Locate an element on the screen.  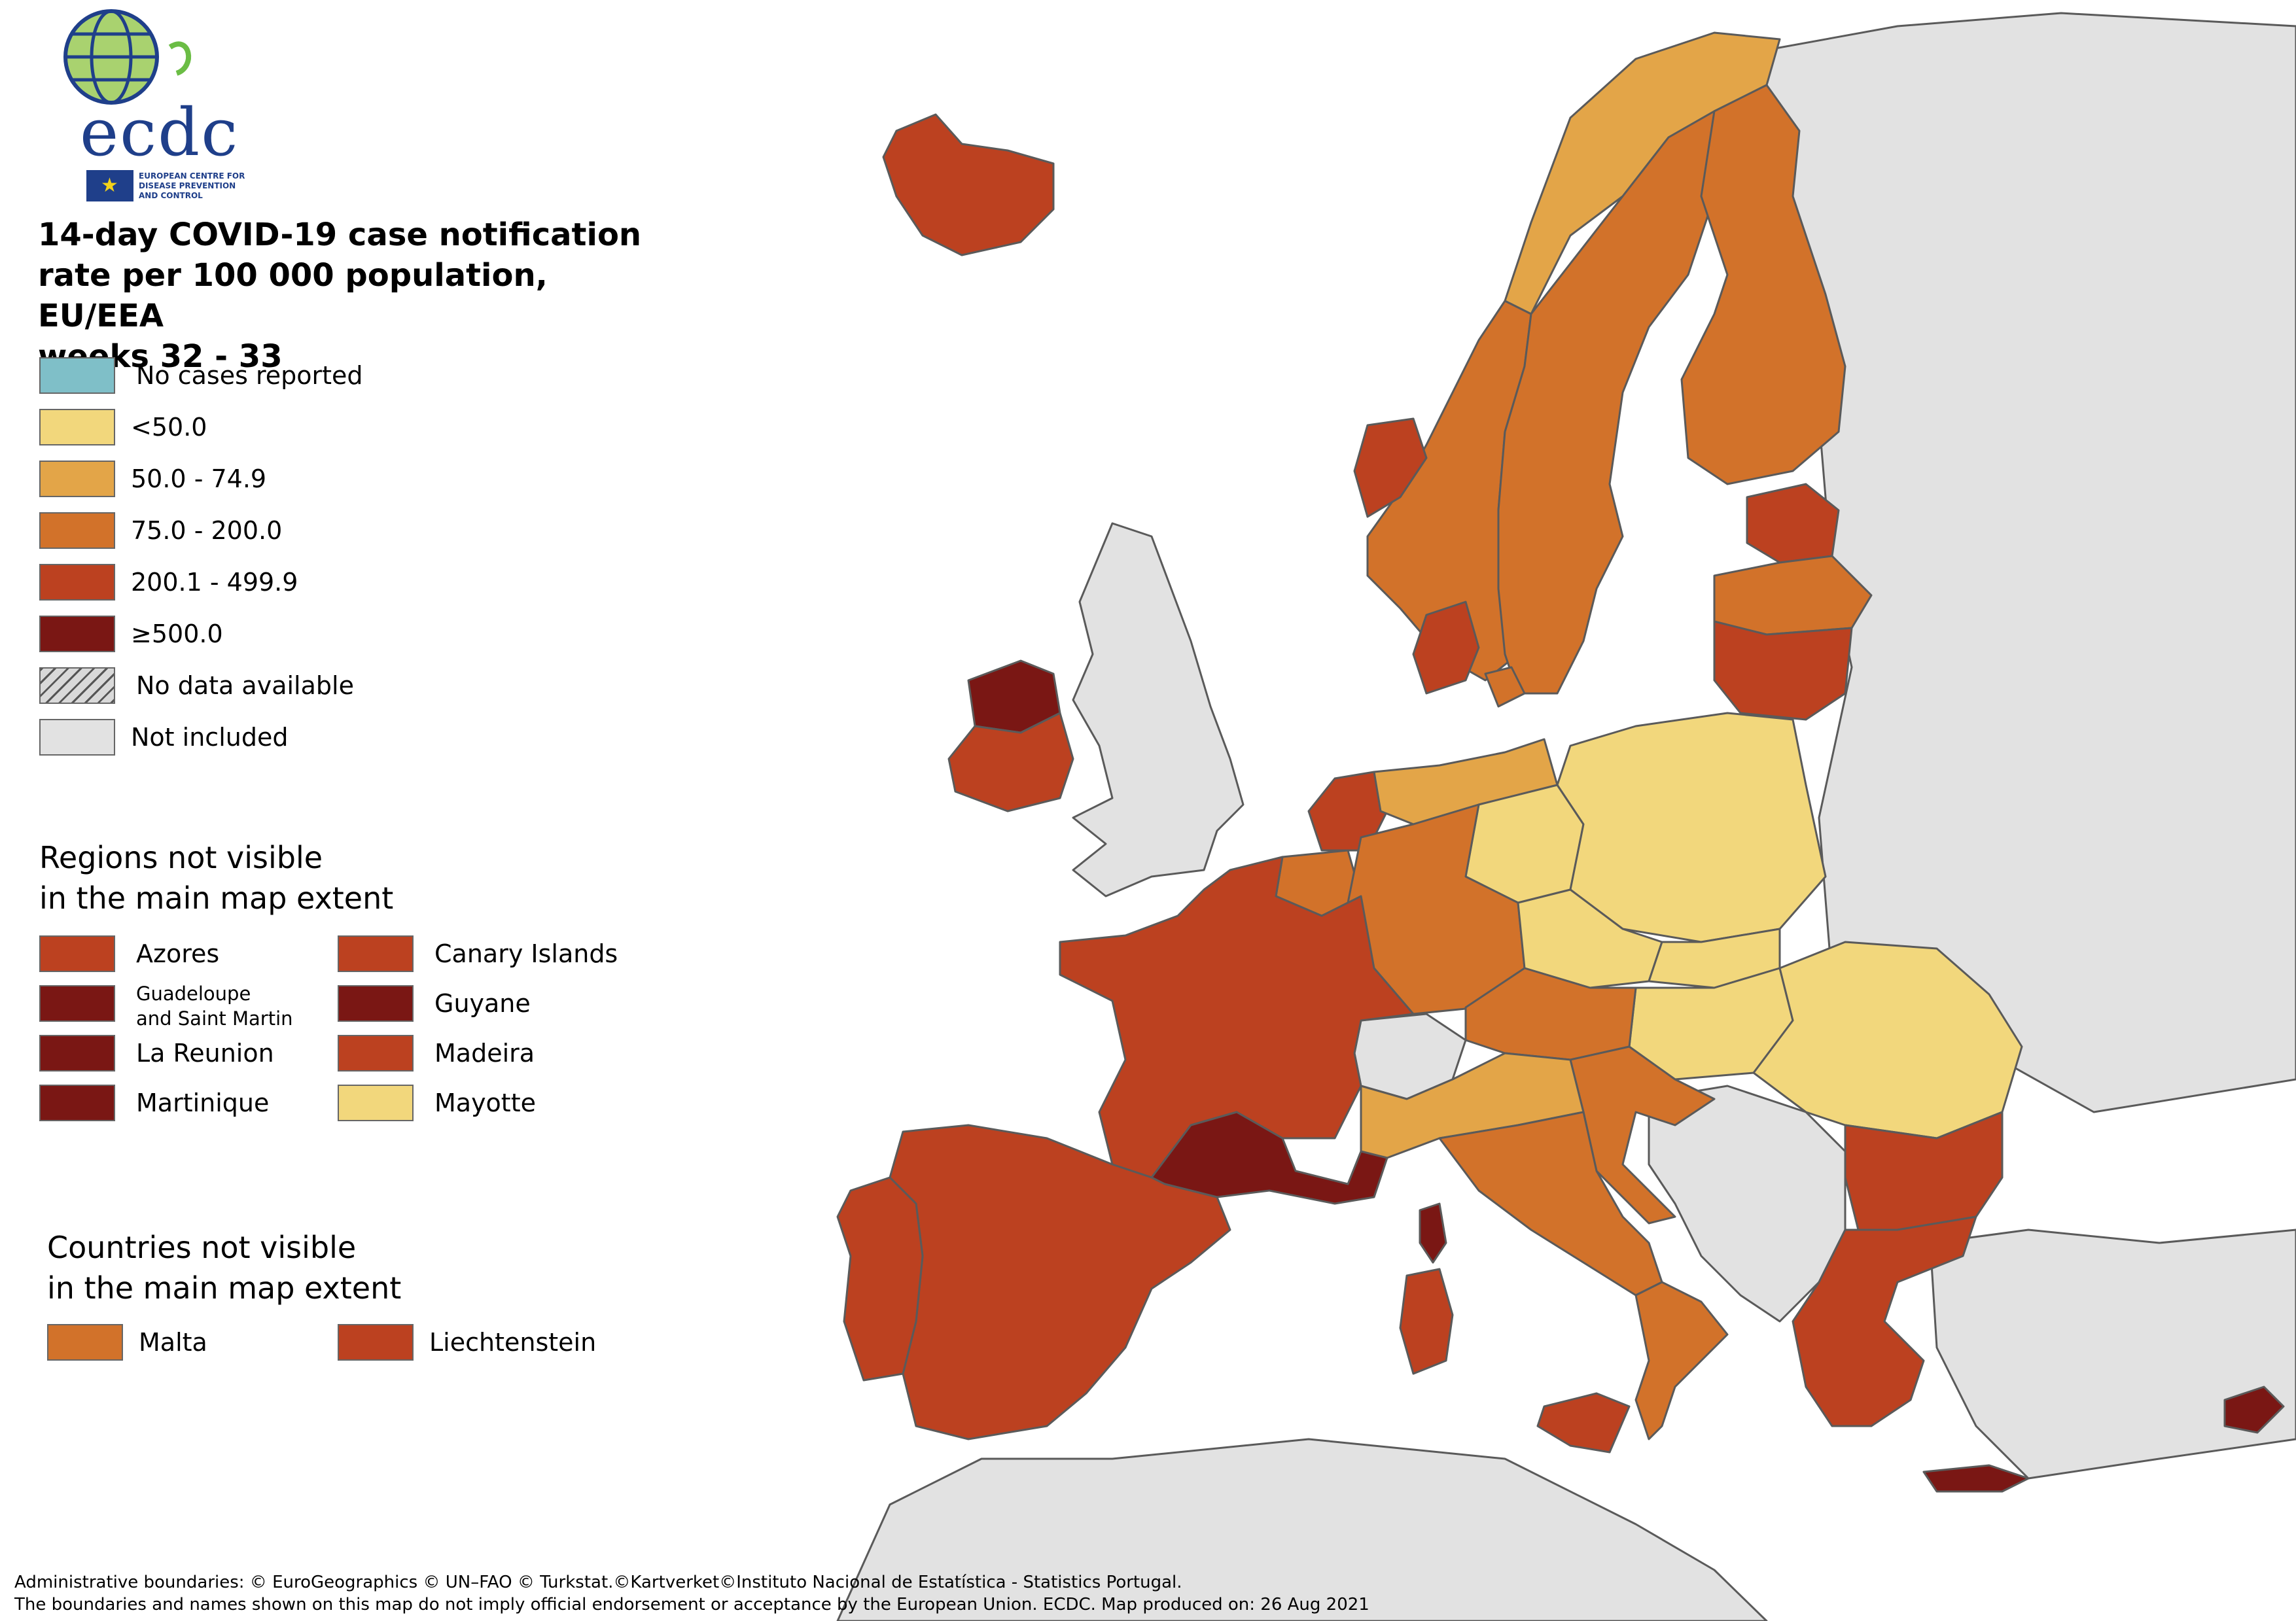
countries-list: Malta Liechtenstein is located at coordinates (341, 1347).